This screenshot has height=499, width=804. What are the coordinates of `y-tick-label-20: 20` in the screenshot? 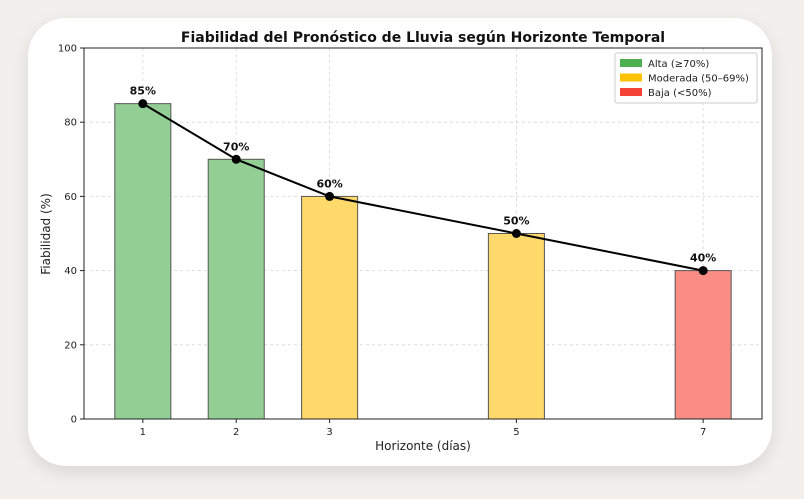 It's located at (70, 345).